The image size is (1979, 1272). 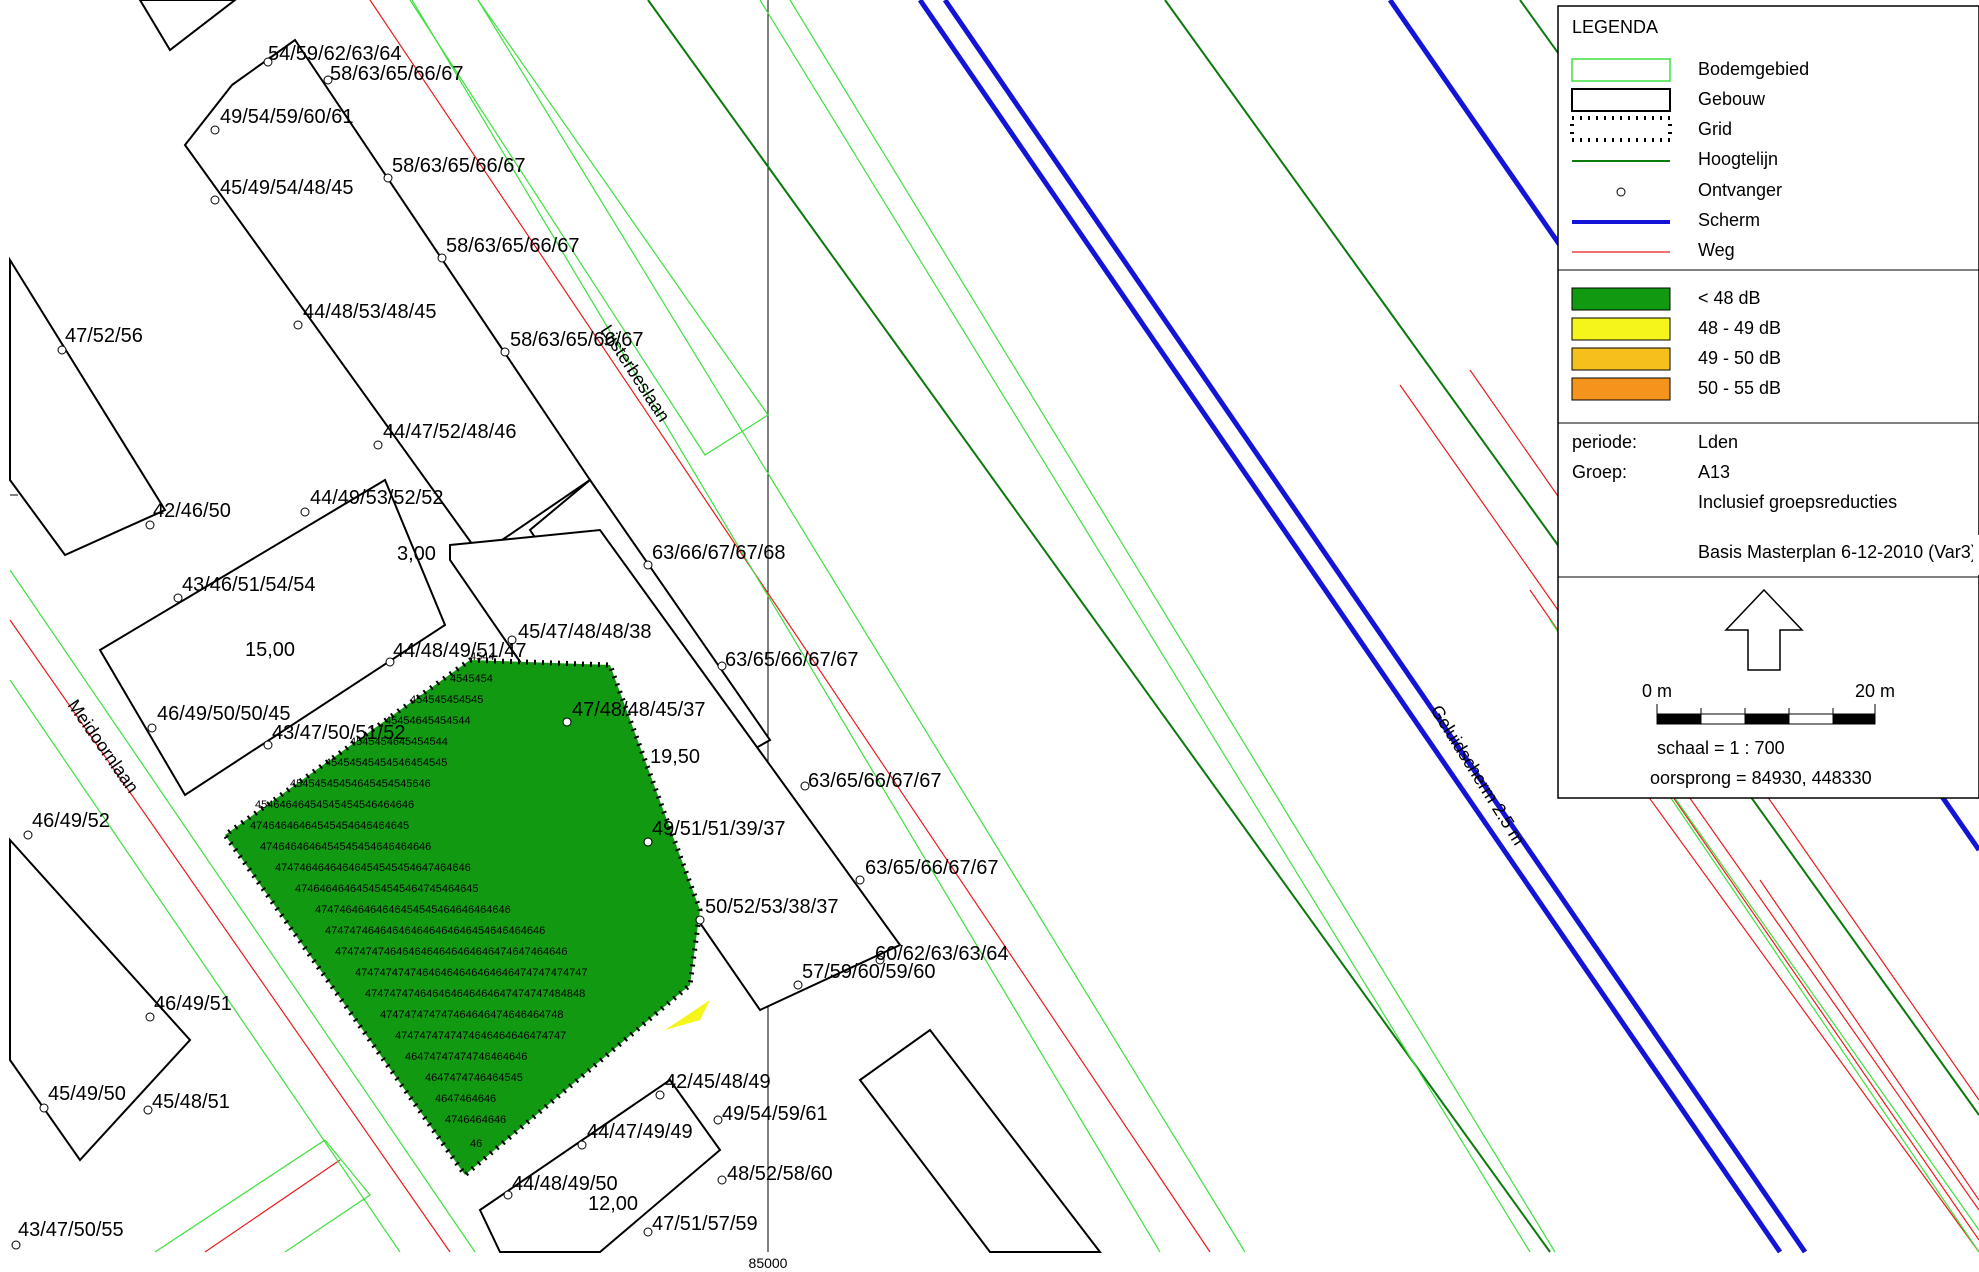 What do you see at coordinates (713, 1085) in the screenshot?
I see `receiver-29: 42/45/48/49` at bounding box center [713, 1085].